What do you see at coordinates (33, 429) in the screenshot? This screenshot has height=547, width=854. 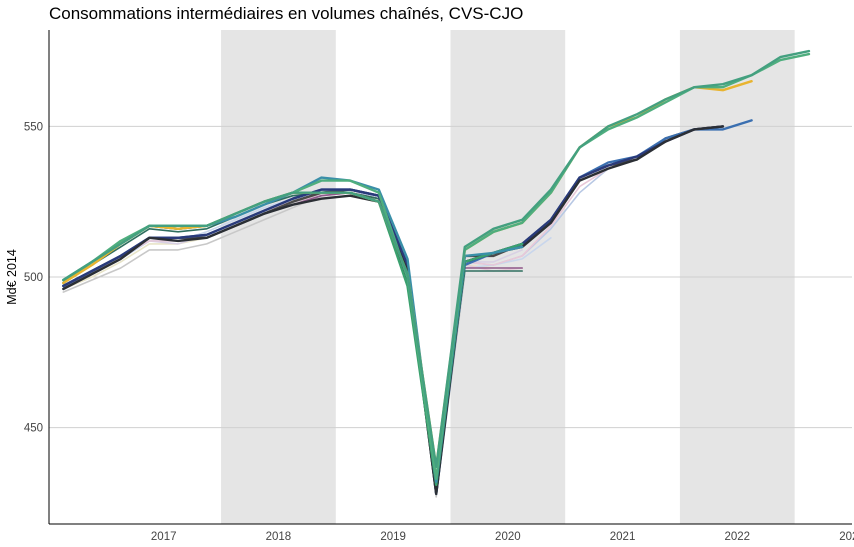 I see `y-tick-label: 450` at bounding box center [33, 429].